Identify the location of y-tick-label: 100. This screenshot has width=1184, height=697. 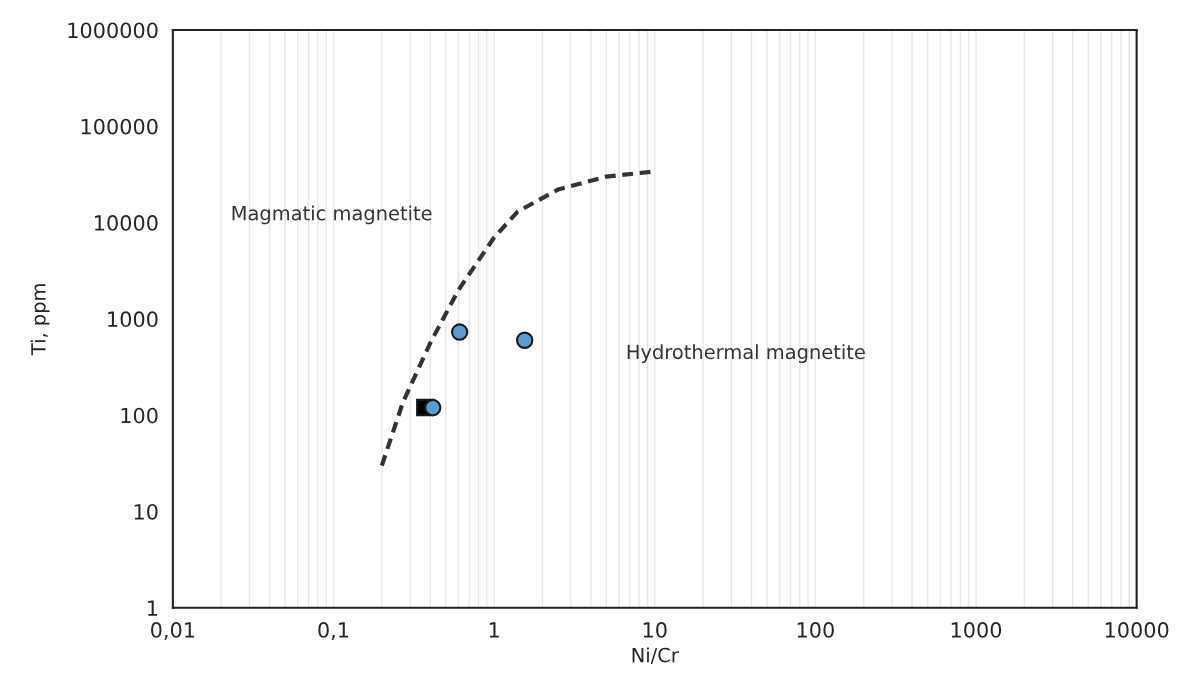
(139, 415).